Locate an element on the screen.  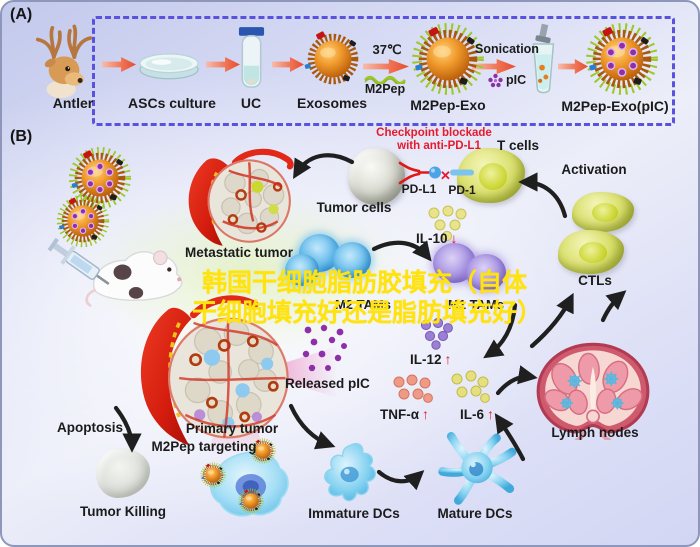
il12-annotation: IL-12 ↑ is located at coordinates (431, 359).